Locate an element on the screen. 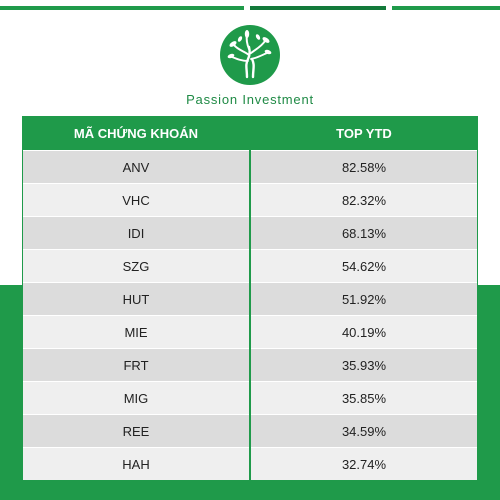 This screenshot has height=500, width=500. table-row: HAH 32.74% is located at coordinates (250, 463).